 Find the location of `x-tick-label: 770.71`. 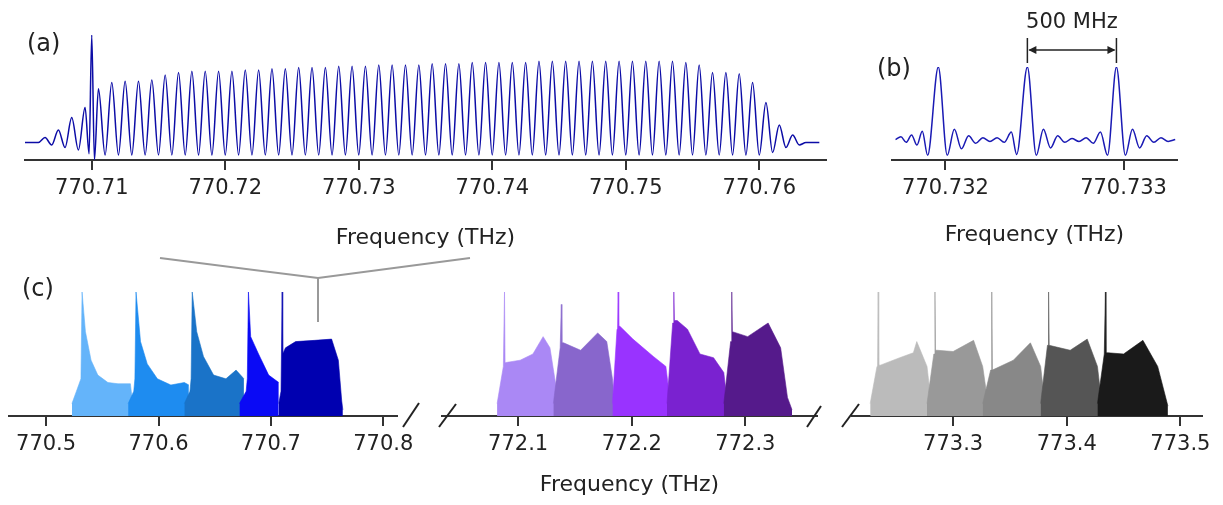

x-tick-label: 770.71 is located at coordinates (92, 187).